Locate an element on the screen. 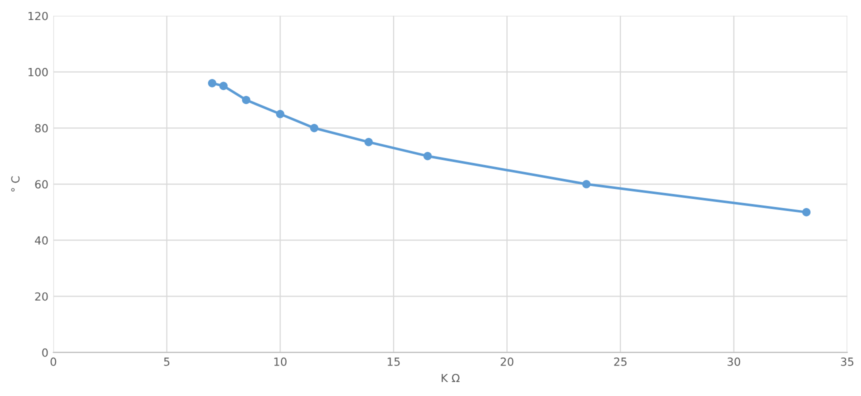 The image size is (861, 396). y-tick-label: 80 is located at coordinates (41, 128).